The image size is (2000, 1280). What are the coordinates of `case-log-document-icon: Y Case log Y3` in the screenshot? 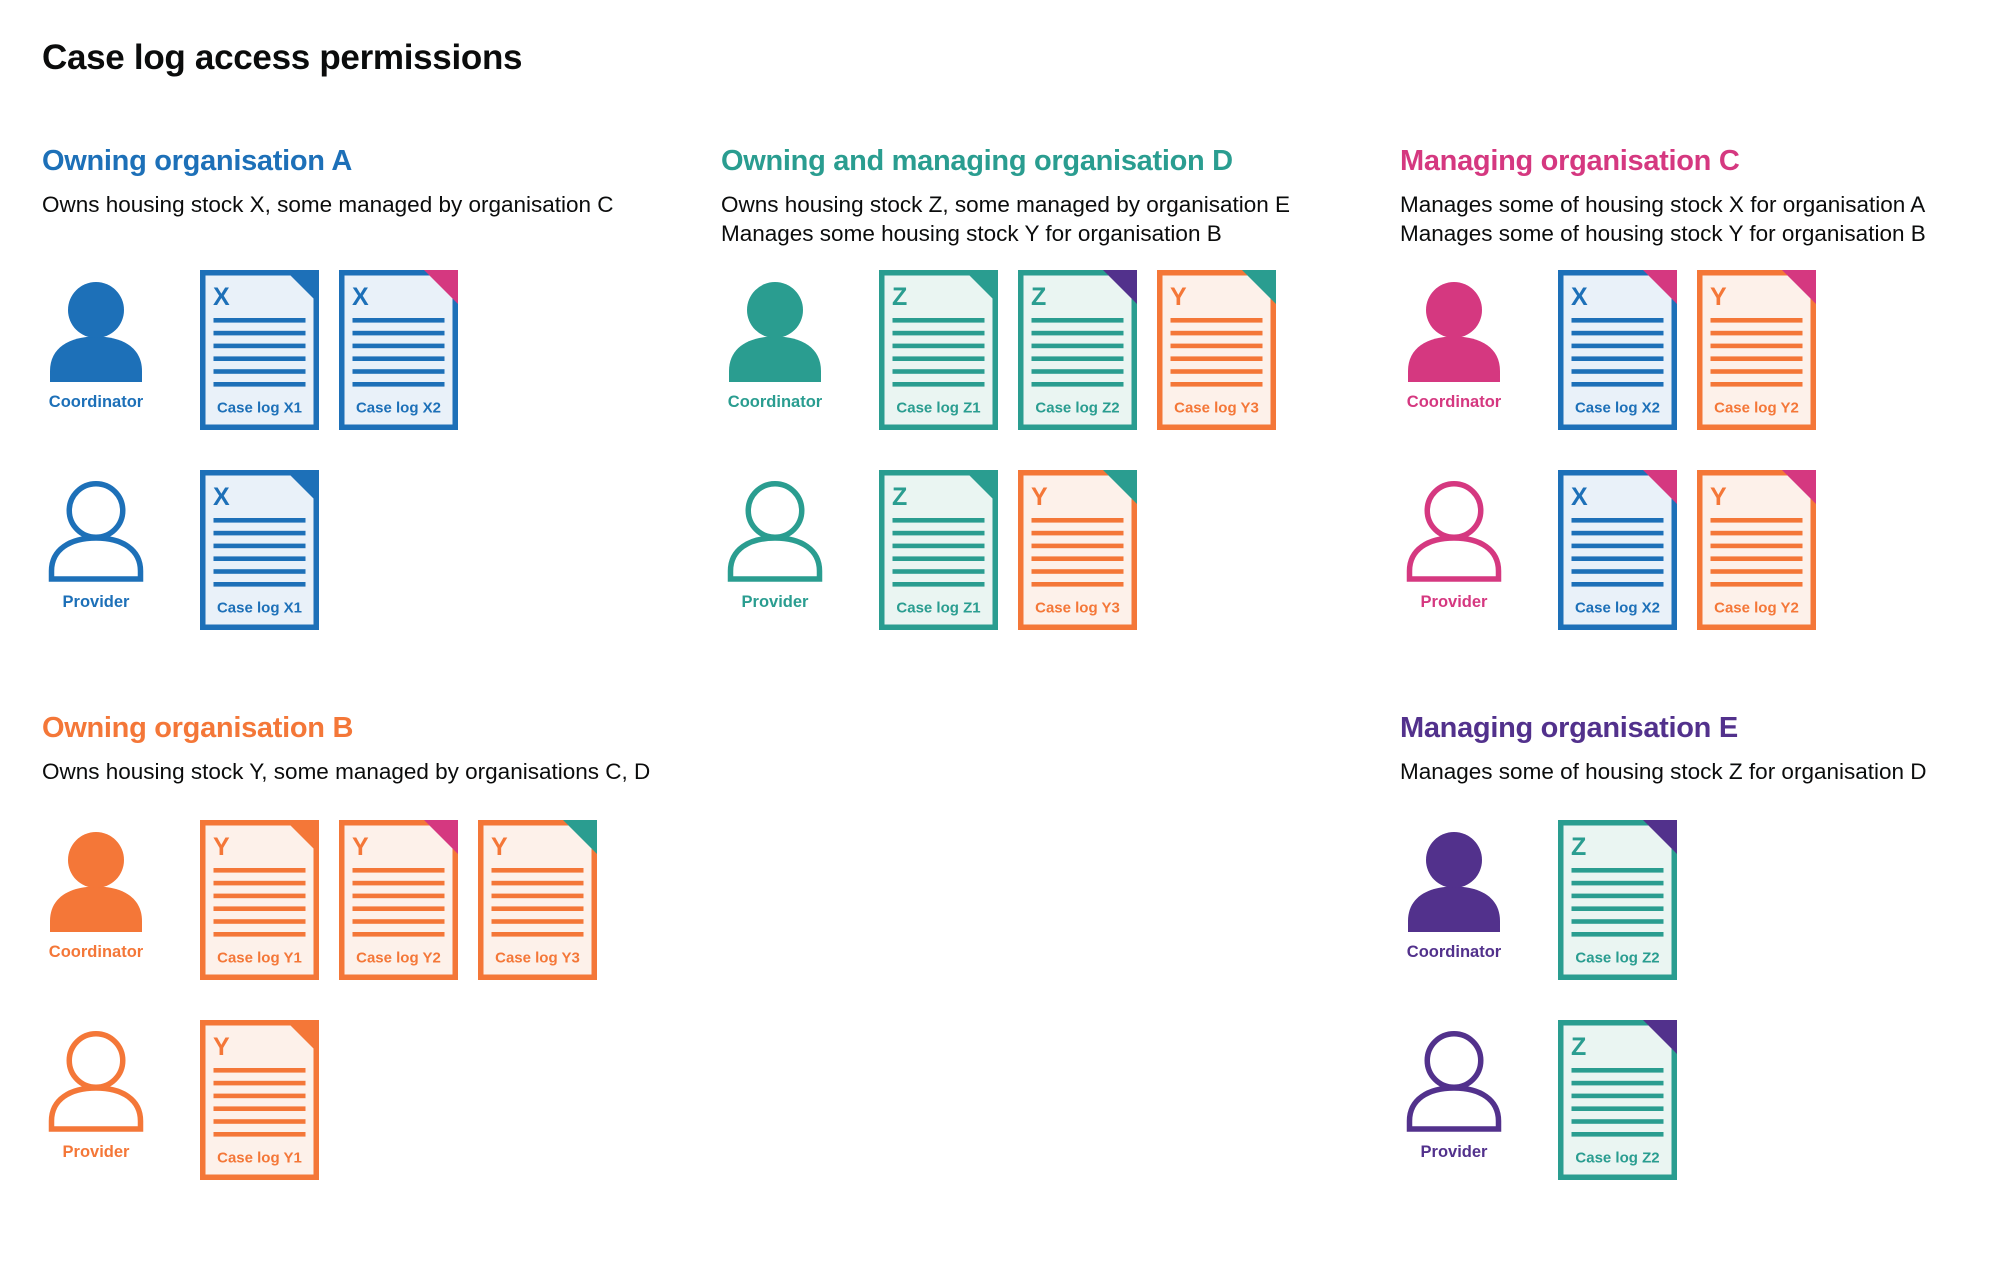 It's located at (1077, 550).